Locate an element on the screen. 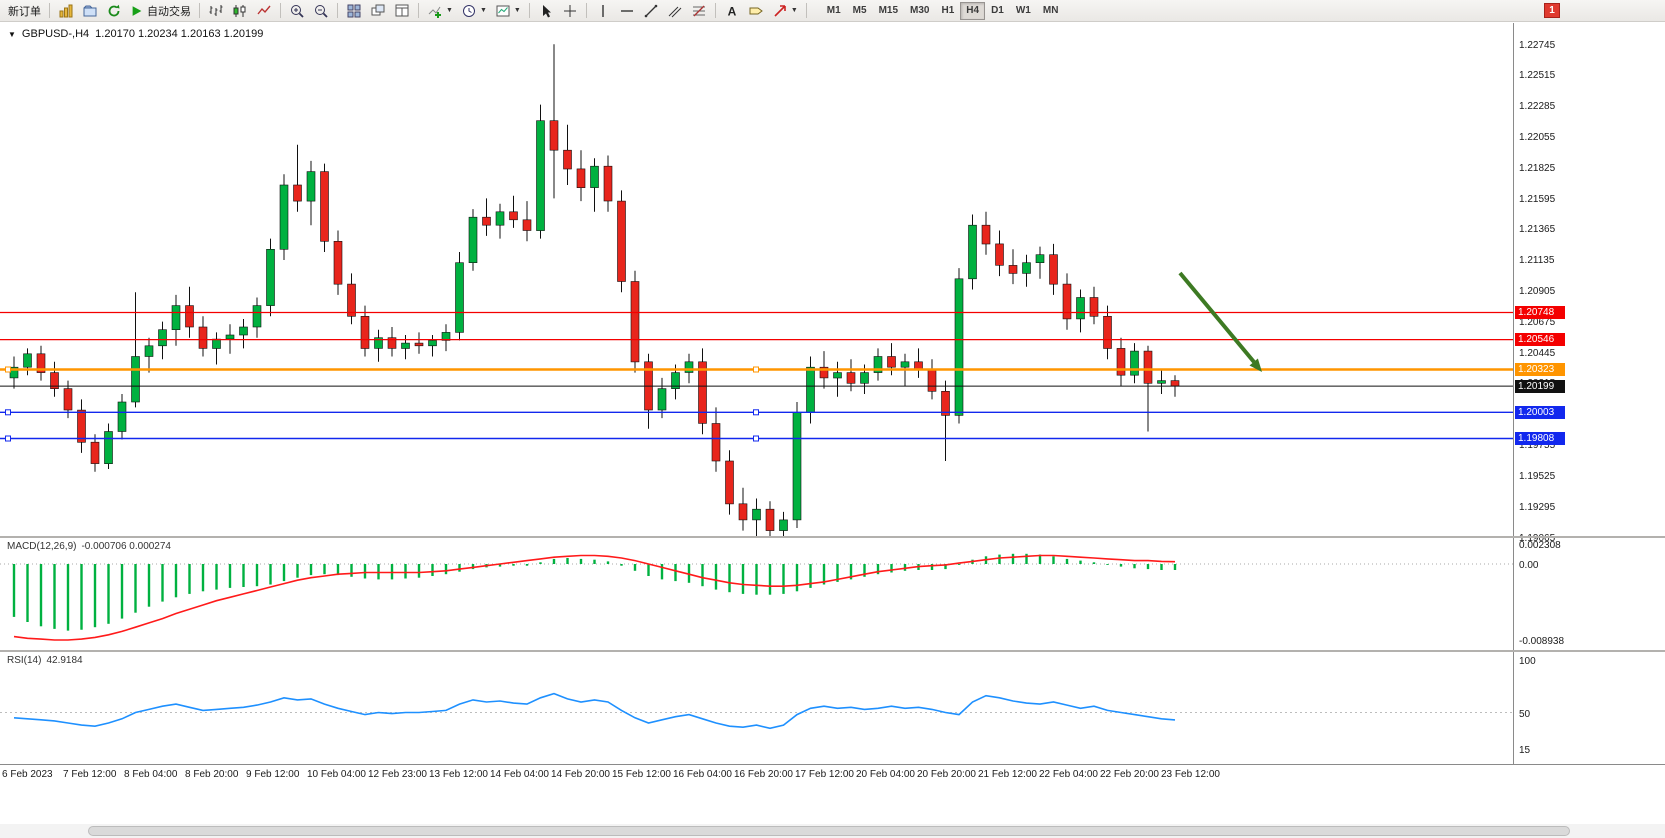  trendline-button is located at coordinates (651, 11).